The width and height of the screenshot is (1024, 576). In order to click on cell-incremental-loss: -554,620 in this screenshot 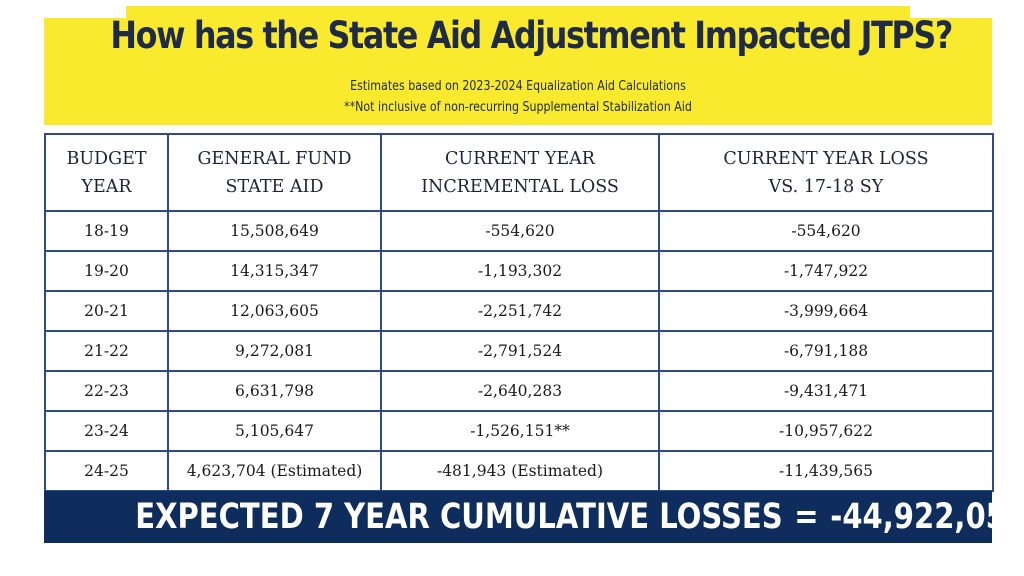, I will do `click(520, 231)`.